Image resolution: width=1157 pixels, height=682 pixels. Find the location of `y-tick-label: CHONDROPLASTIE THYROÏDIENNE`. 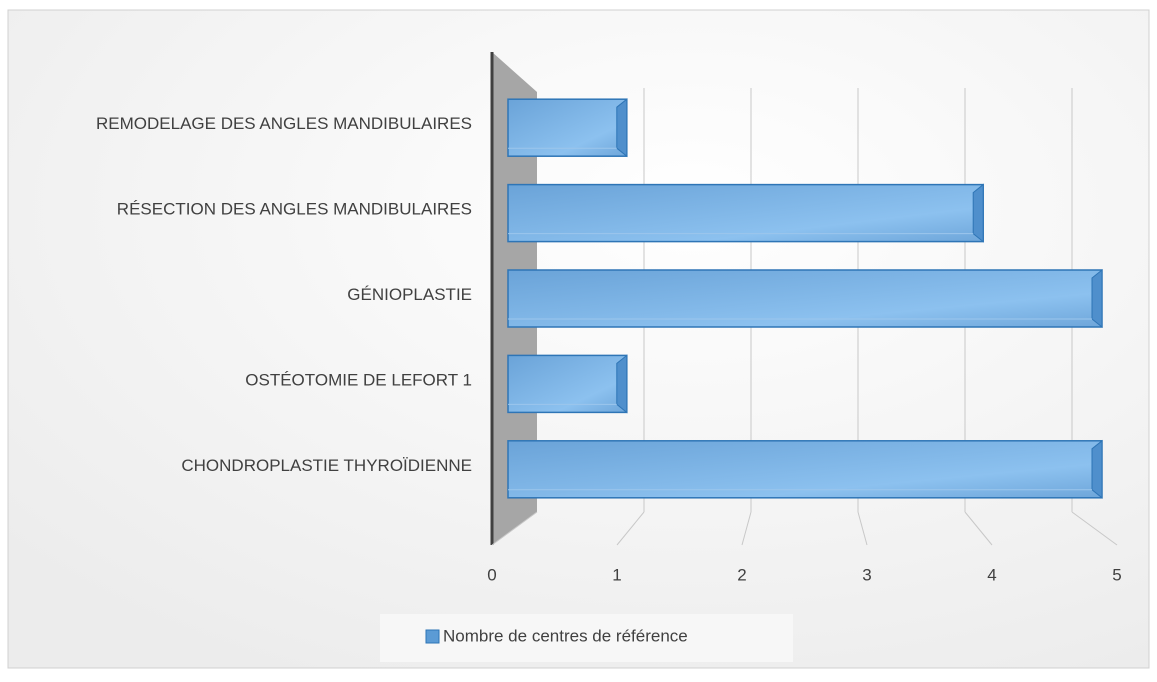

y-tick-label: CHONDROPLASTIE THYROÏDIENNE is located at coordinates (326, 465).